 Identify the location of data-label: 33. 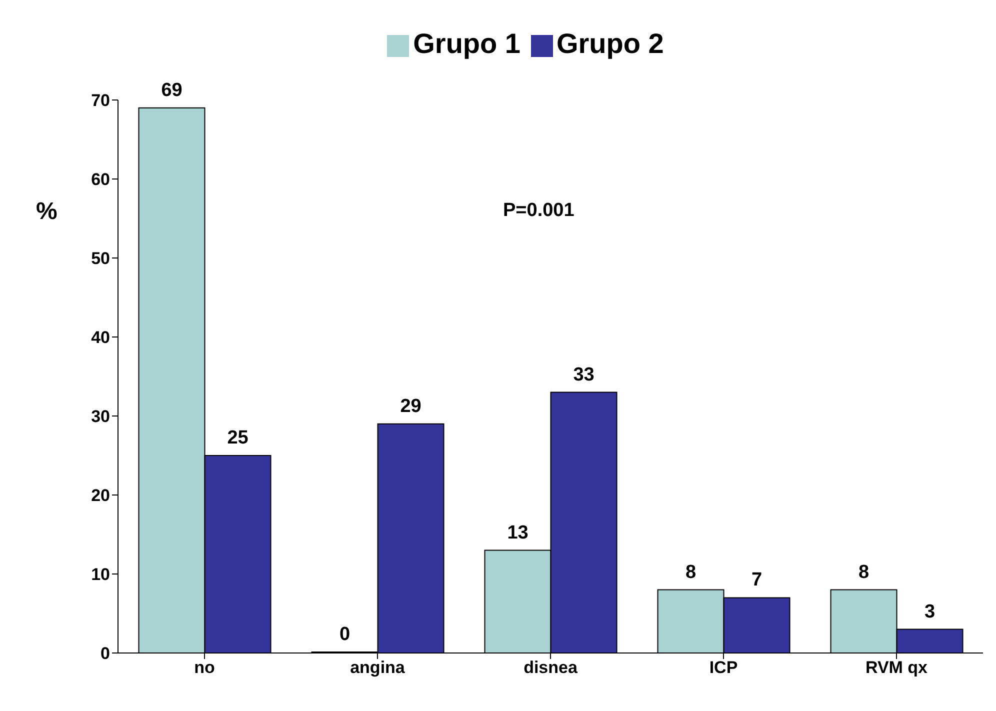
(583, 375).